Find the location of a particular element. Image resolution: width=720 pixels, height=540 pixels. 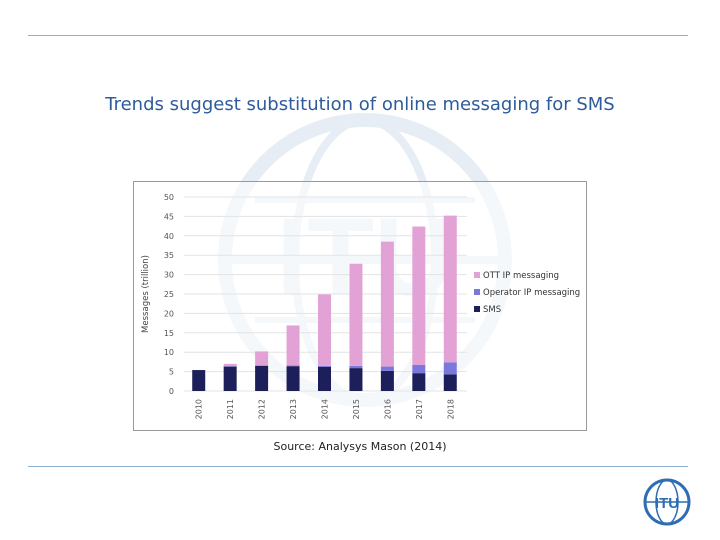

y-tick-label: 25 is located at coordinates (169, 294).